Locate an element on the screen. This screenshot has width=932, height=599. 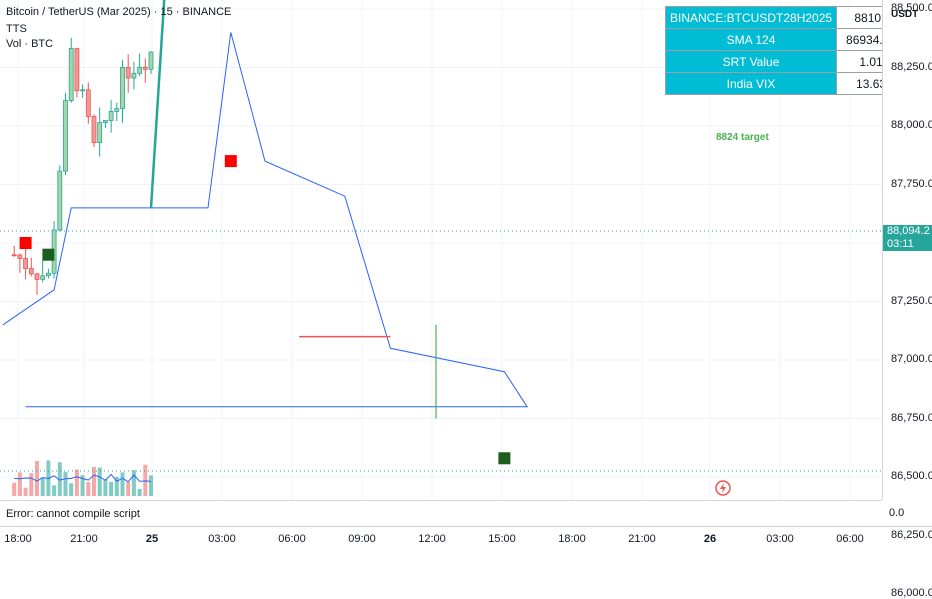
candles is located at coordinates (82, 166).